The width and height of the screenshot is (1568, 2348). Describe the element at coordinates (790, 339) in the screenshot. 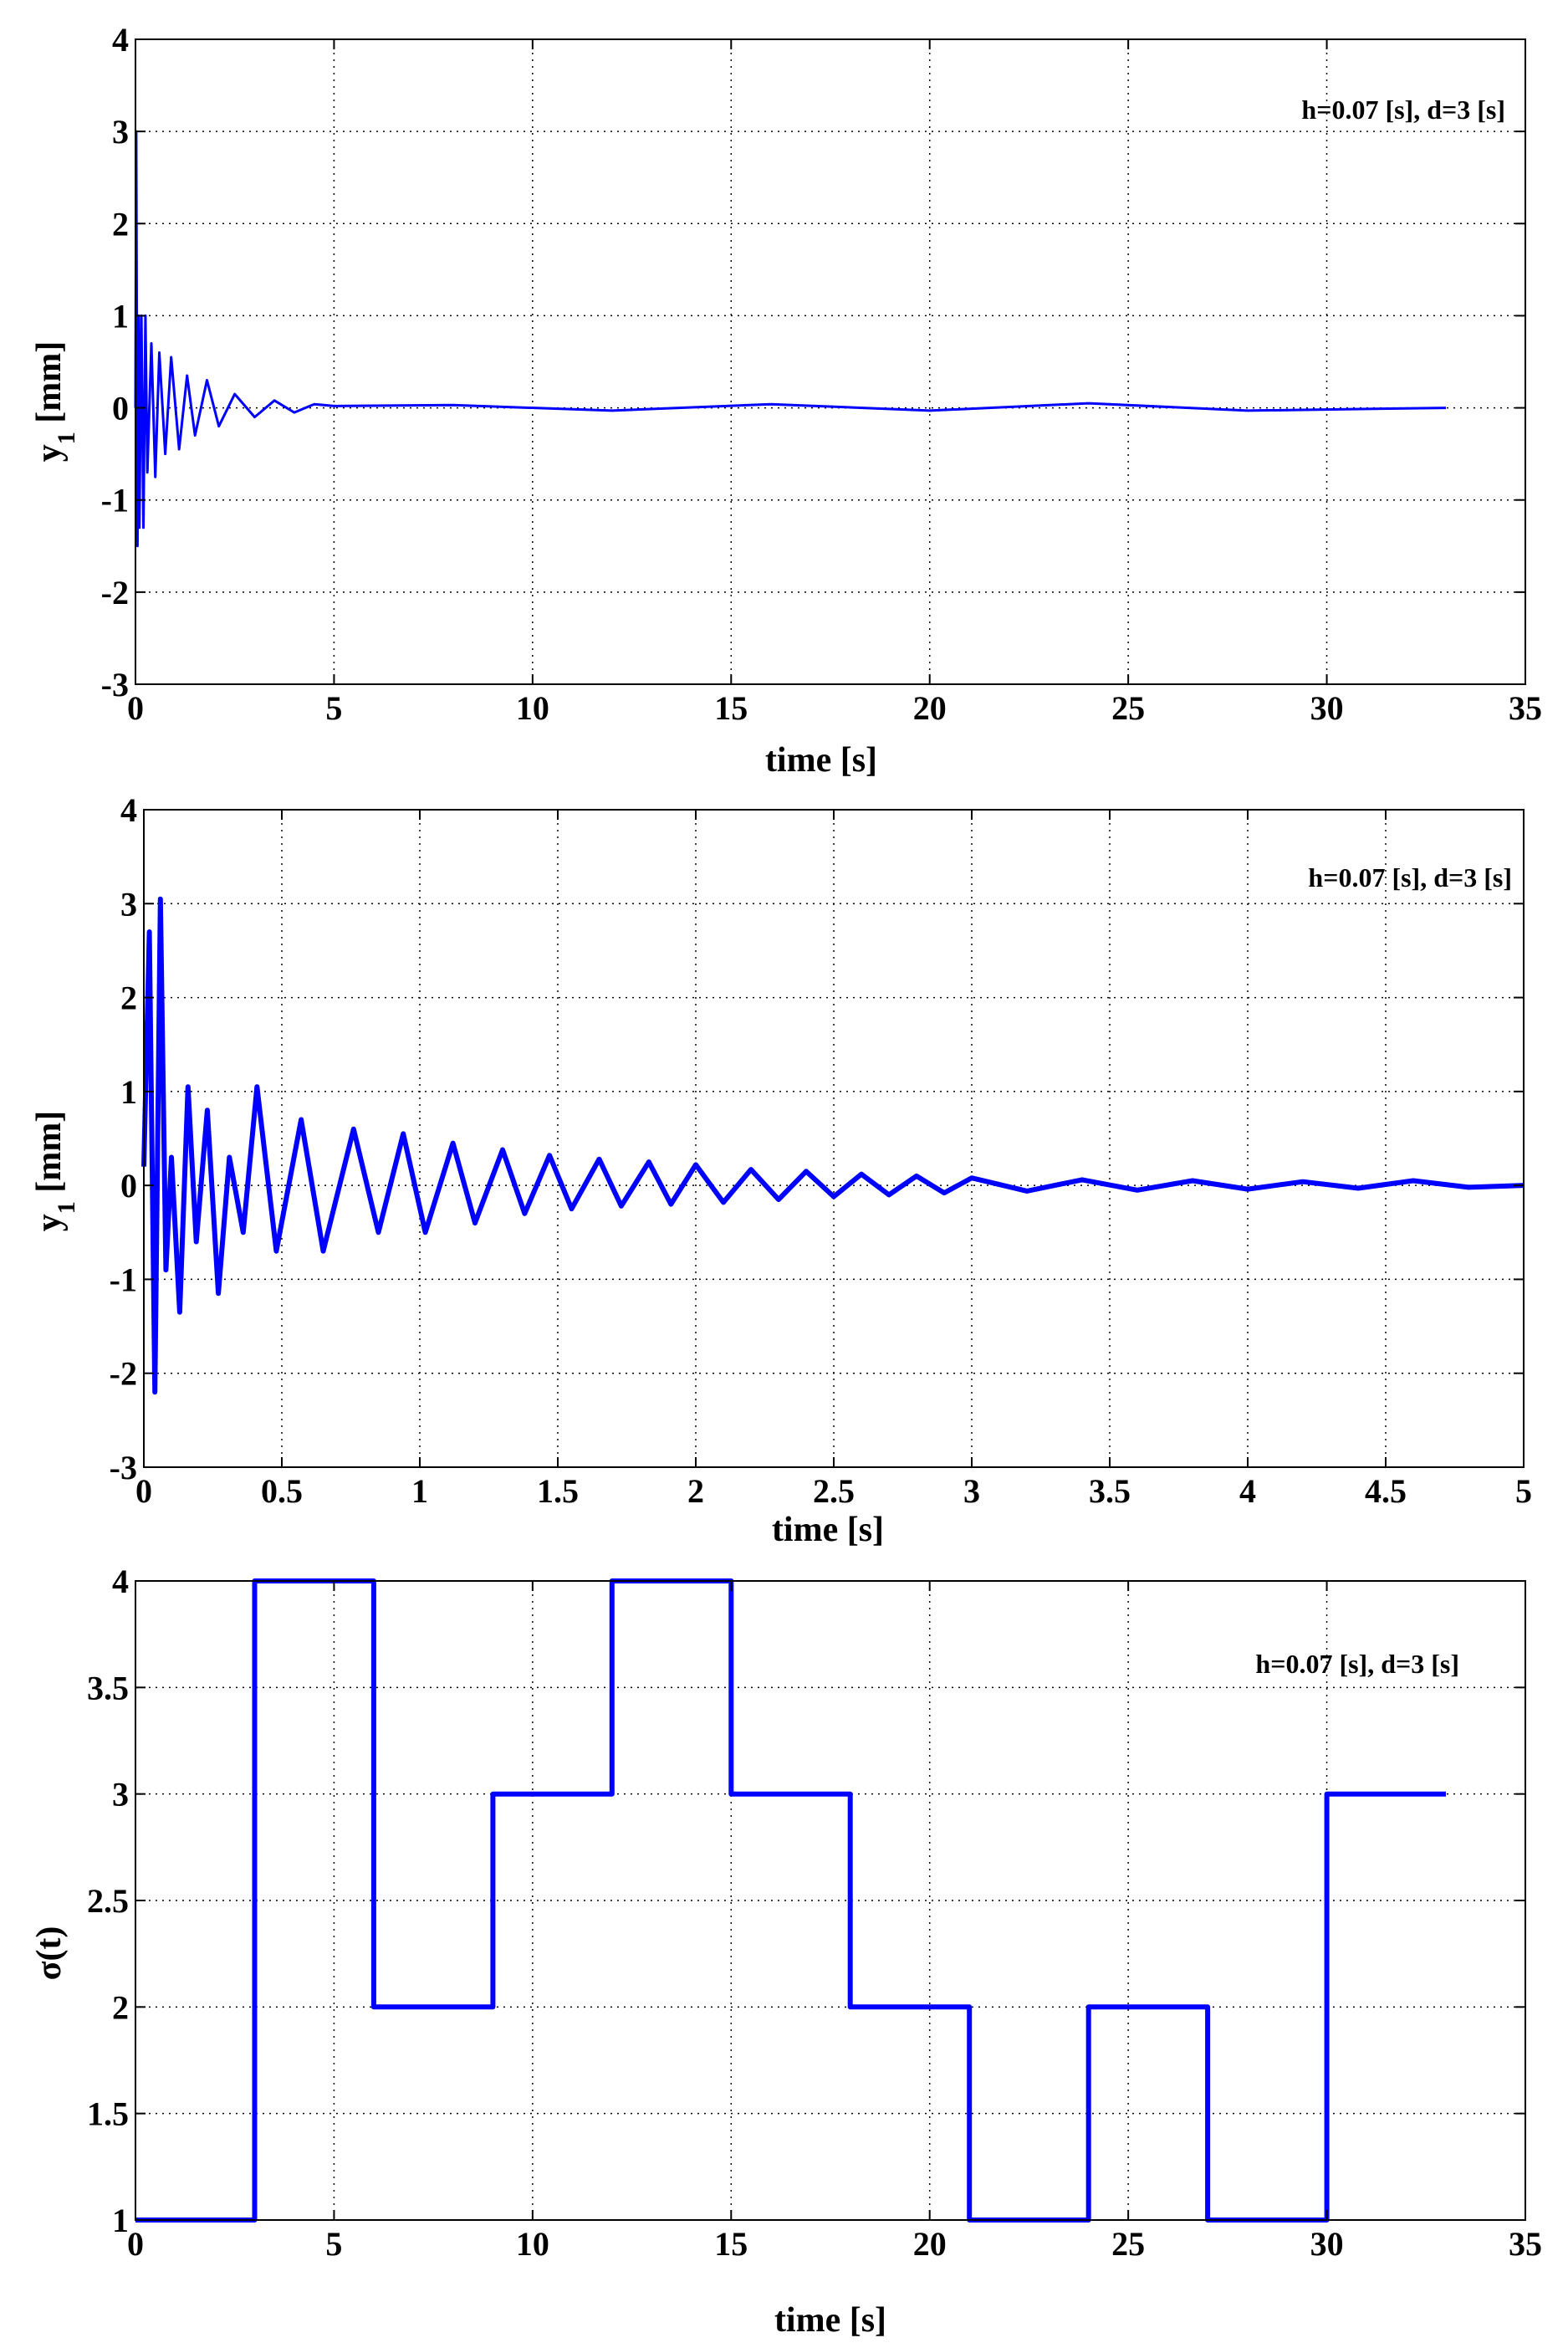

I see `series-line` at that location.